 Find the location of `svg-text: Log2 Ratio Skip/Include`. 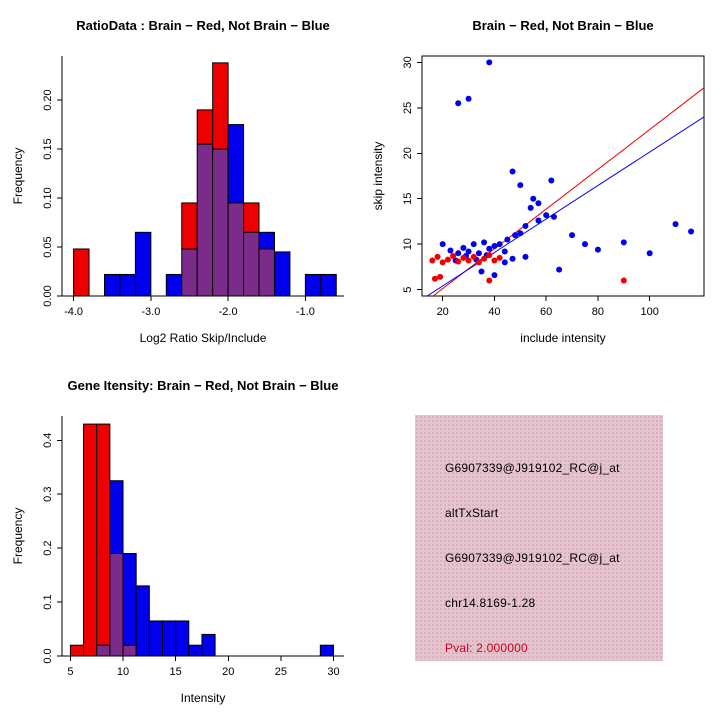

svg-text: Log2 Ratio Skip/Include is located at coordinates (203, 338).